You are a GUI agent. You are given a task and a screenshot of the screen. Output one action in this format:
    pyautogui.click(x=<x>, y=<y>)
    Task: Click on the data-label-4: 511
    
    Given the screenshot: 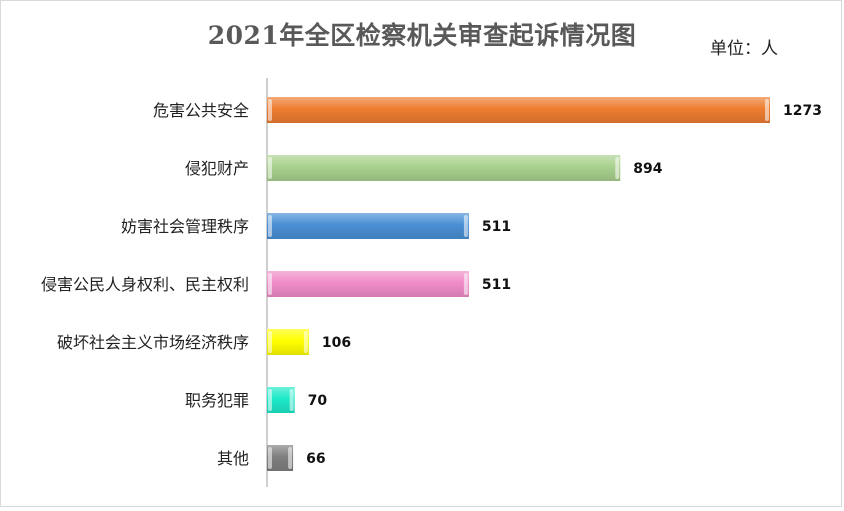 What is the action you would take?
    pyautogui.click(x=496, y=285)
    